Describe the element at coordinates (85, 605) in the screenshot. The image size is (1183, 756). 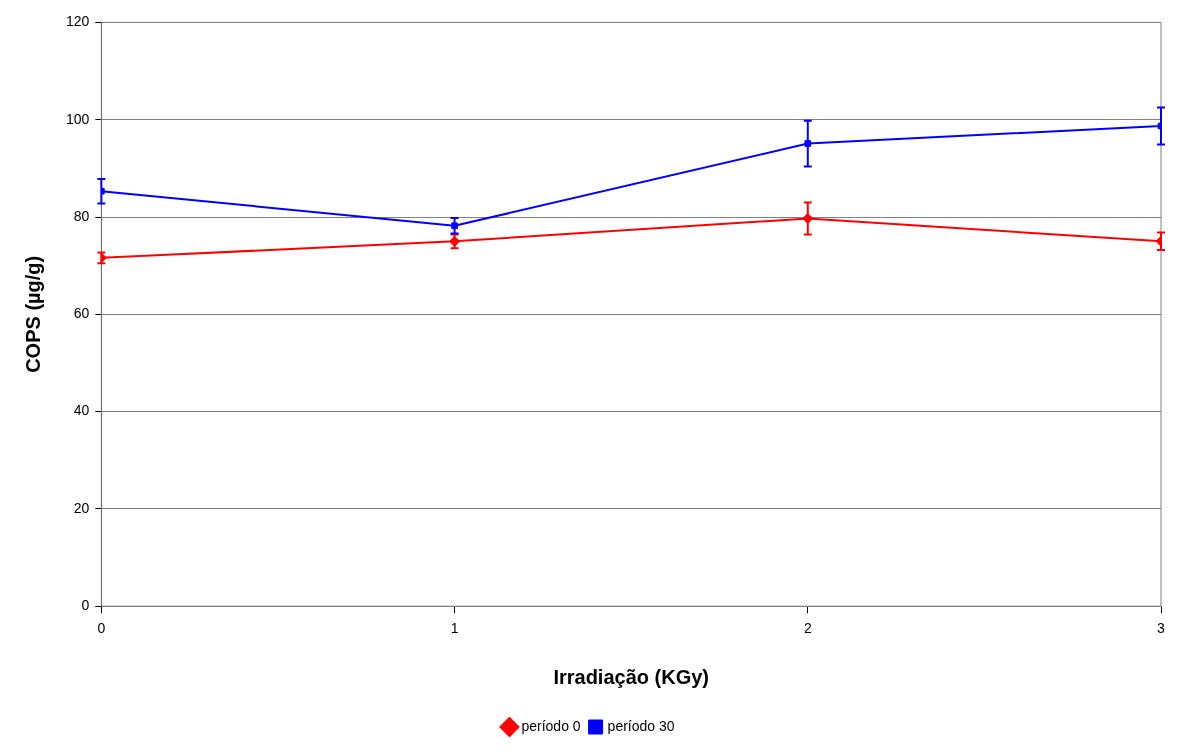
I see `y-tick-label: 0` at that location.